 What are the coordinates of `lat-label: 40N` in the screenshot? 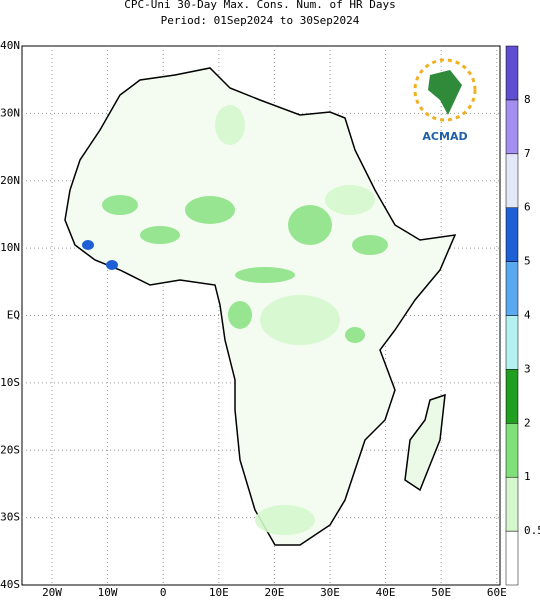 It's located at (10, 45).